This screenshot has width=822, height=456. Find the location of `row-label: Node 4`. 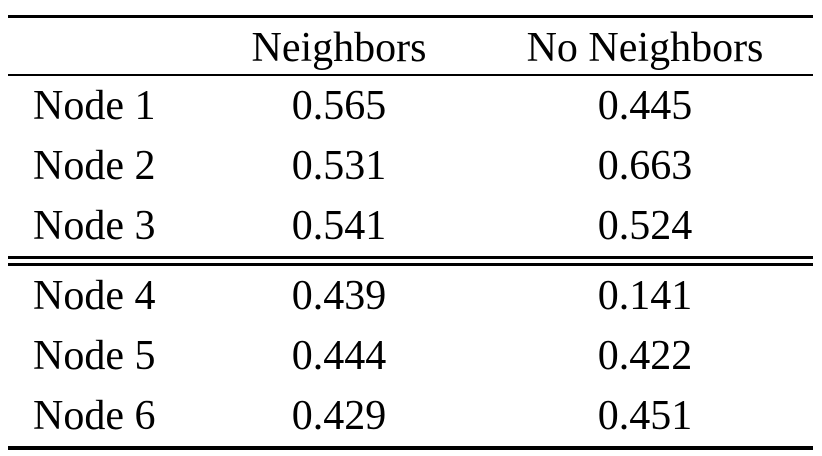

row-label: Node 4 is located at coordinates (94, 296).